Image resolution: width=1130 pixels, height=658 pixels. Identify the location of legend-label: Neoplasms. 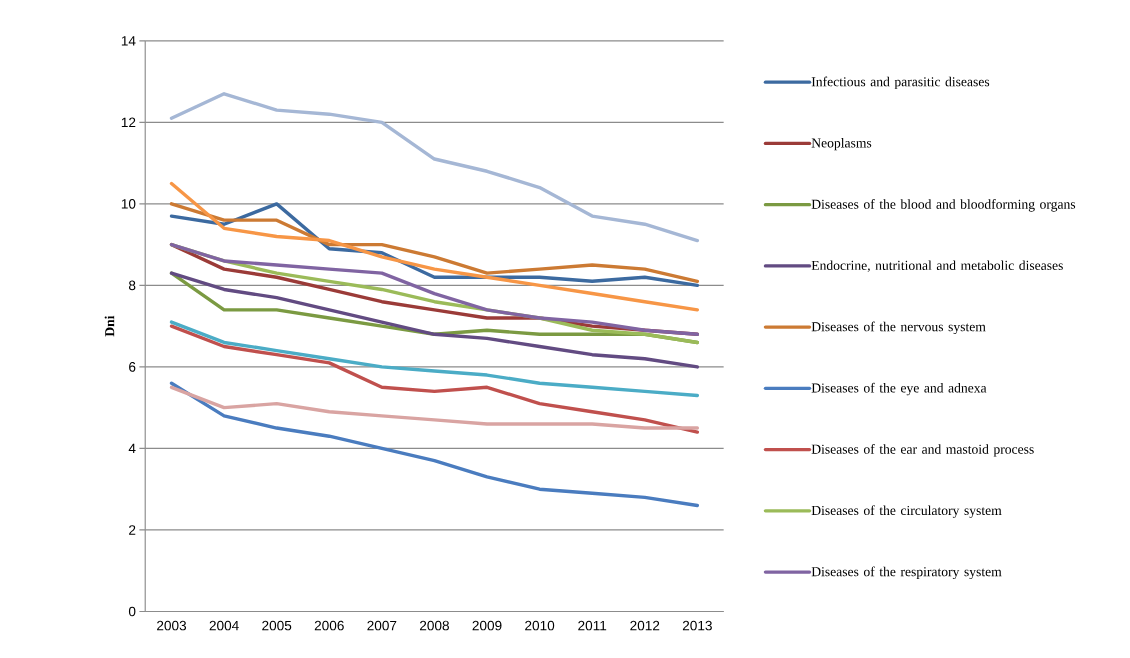
(841, 144).